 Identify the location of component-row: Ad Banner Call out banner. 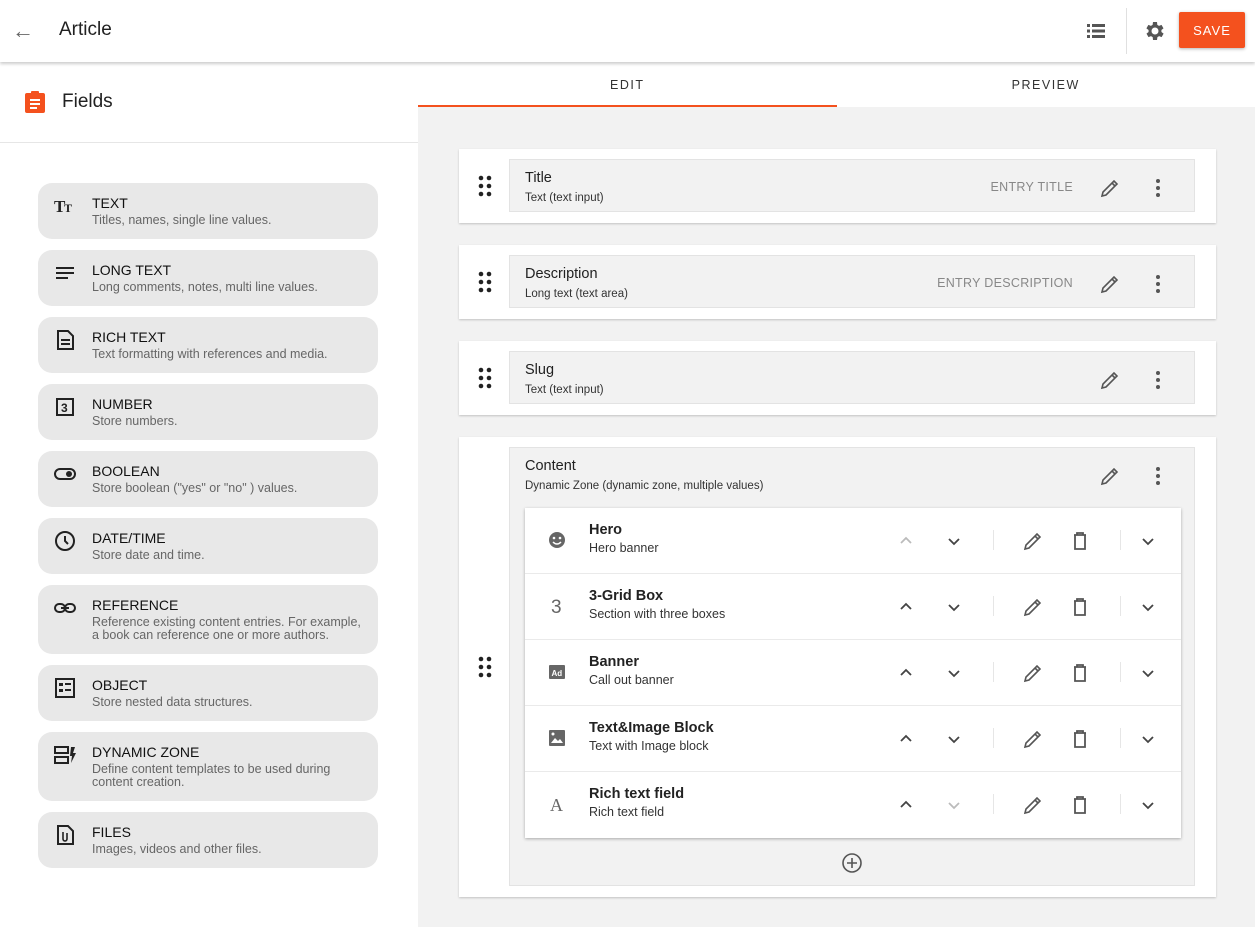
(853, 673).